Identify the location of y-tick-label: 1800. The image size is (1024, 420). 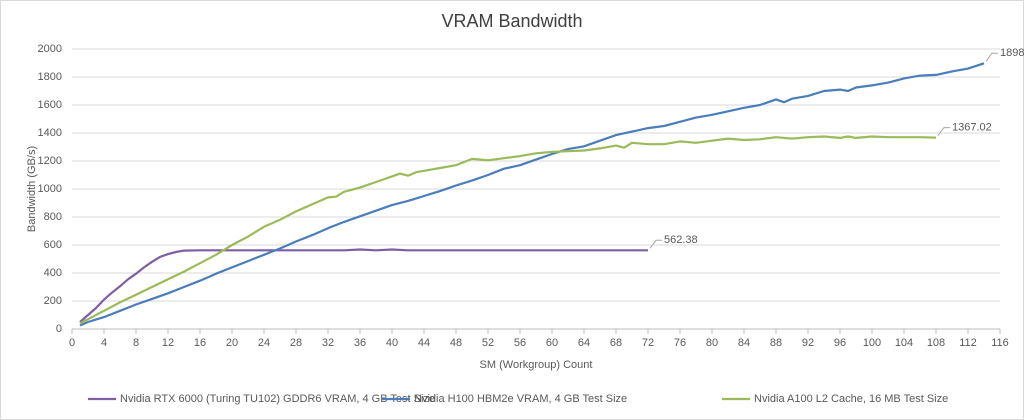
(50, 77).